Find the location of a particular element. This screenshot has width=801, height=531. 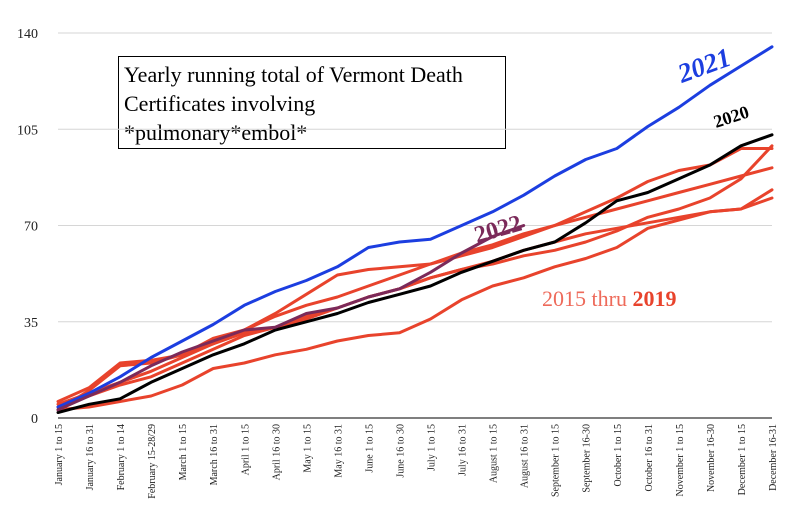

x-tick-label: October 16 to 31 is located at coordinates (649, 458).